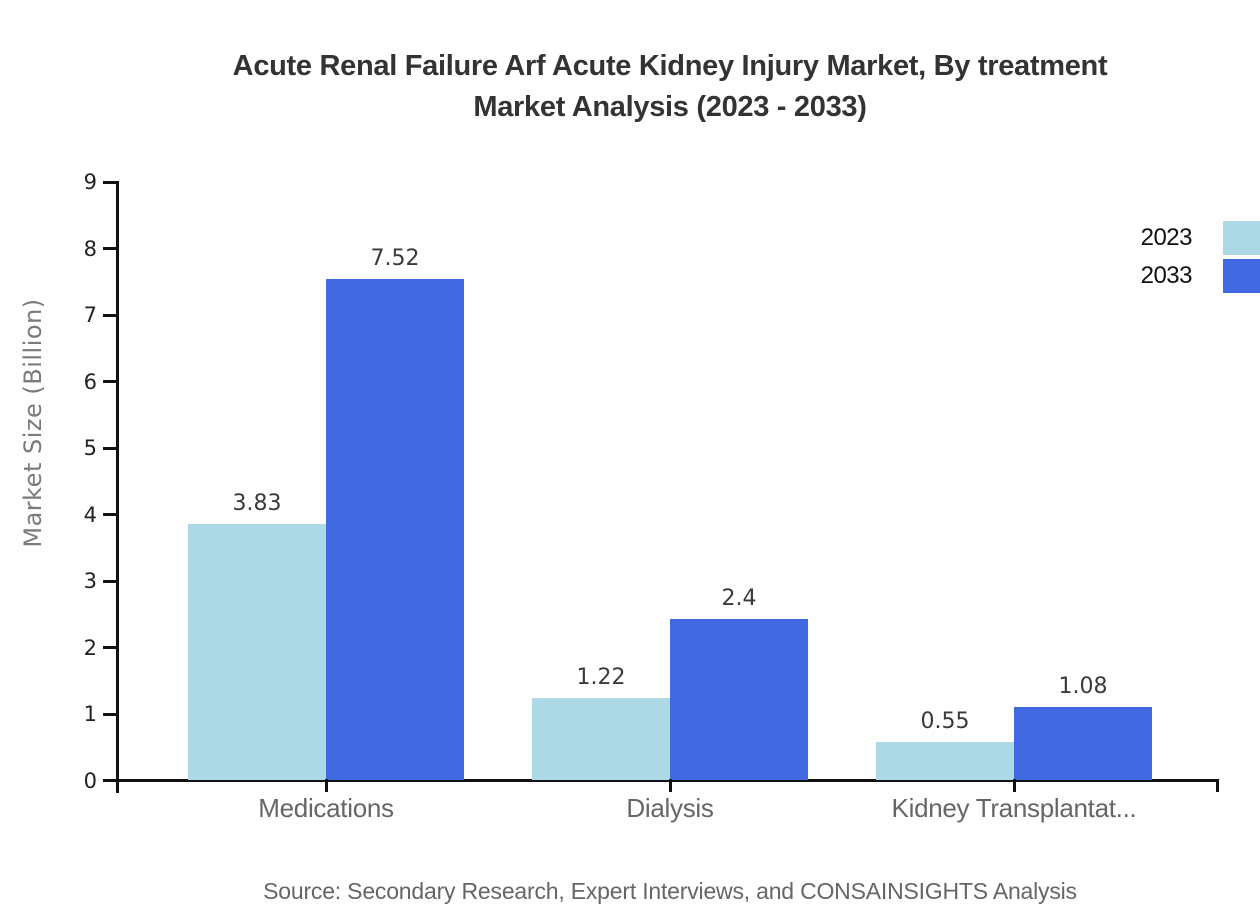 The height and width of the screenshot is (920, 1260). I want to click on y-tick-label: 8, so click(90, 249).